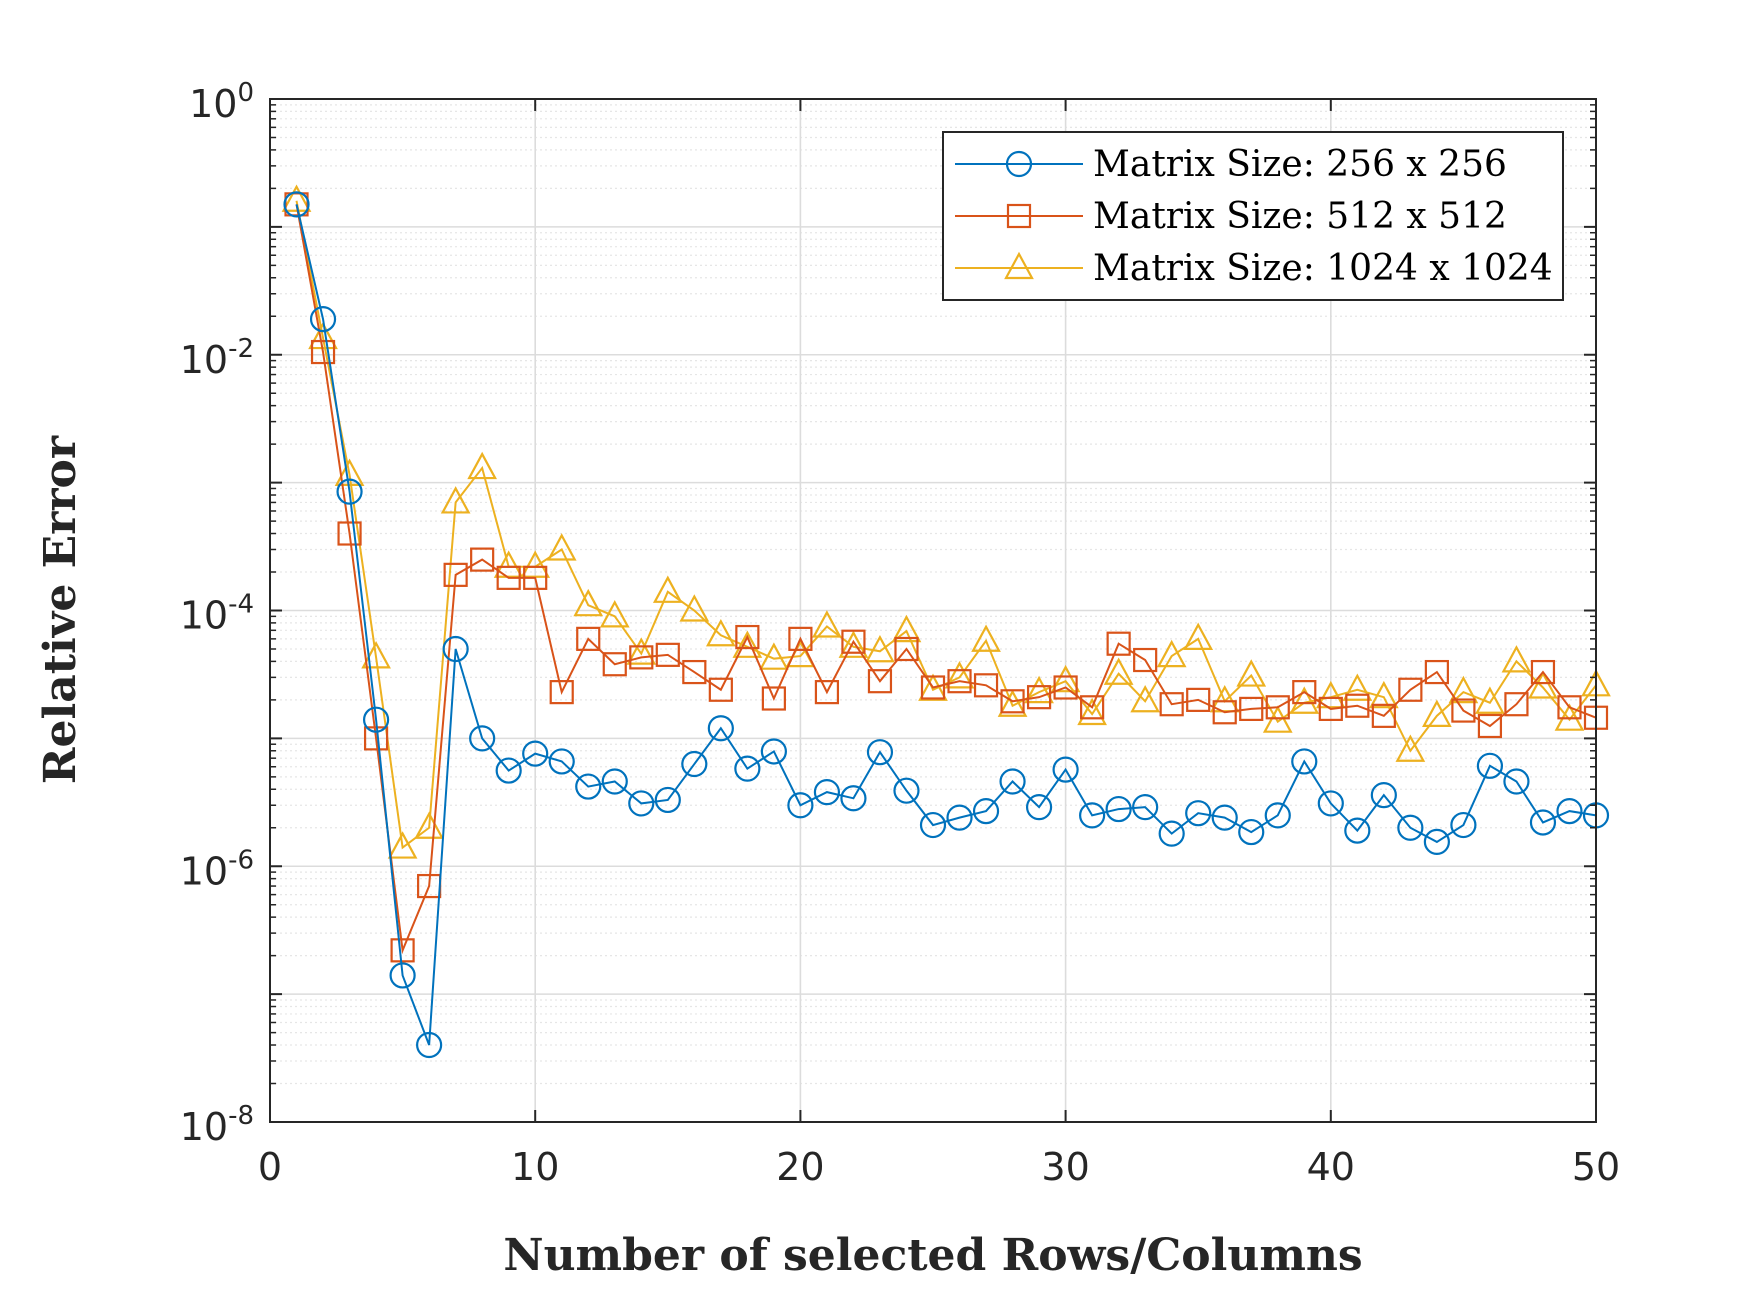 This screenshot has width=1749, height=1311. I want to click on legend-entry: Matrix Size: 512 x 512, so click(1231, 216).